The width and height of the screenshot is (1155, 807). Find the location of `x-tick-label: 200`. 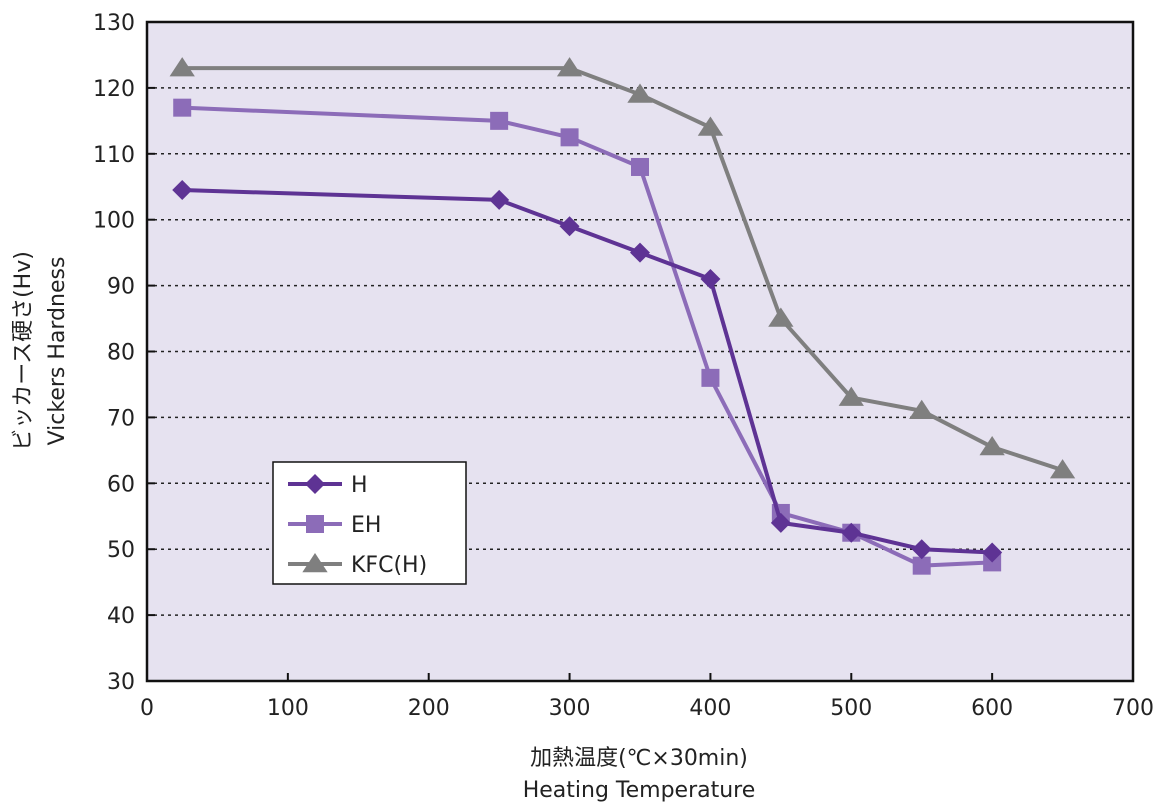

x-tick-label: 200 is located at coordinates (429, 708).